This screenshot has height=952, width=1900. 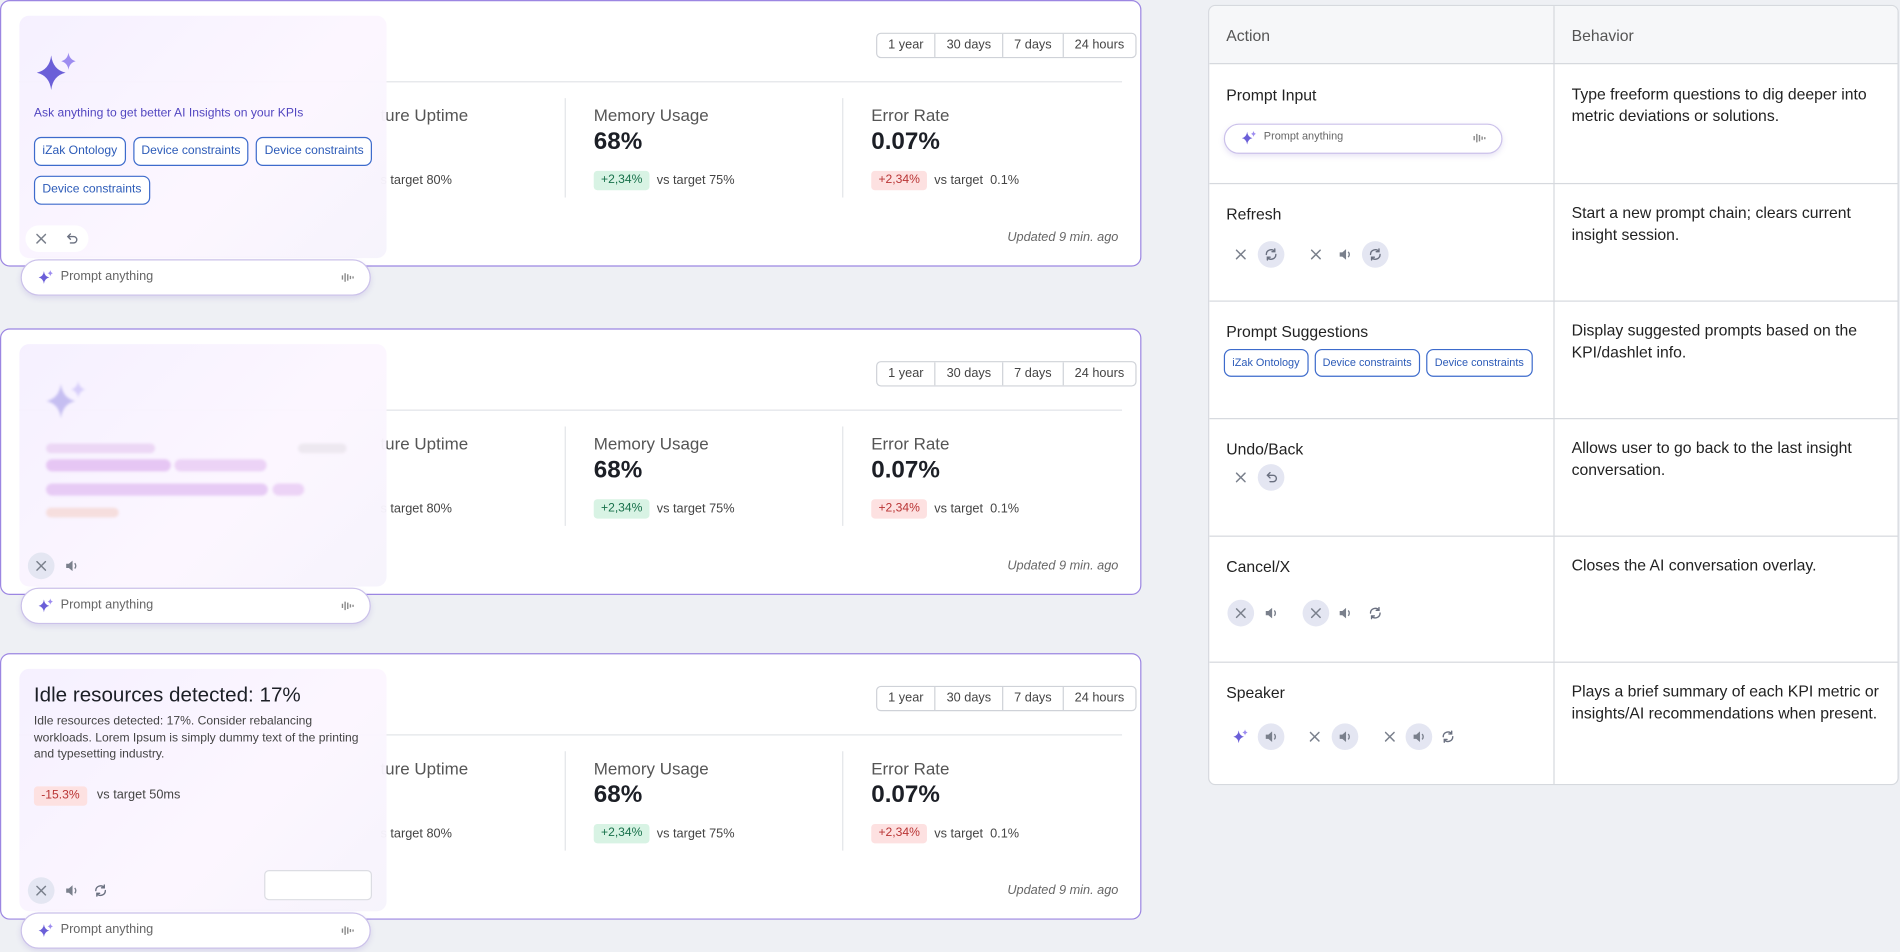 I want to click on metric-value: 68%, so click(x=618, y=142).